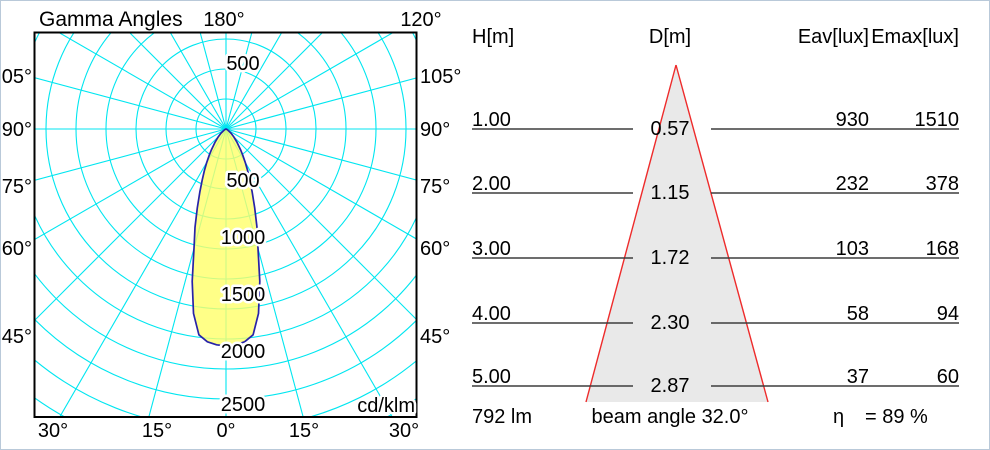  I want to click on gamma-label-left: 75°, so click(17, 187).